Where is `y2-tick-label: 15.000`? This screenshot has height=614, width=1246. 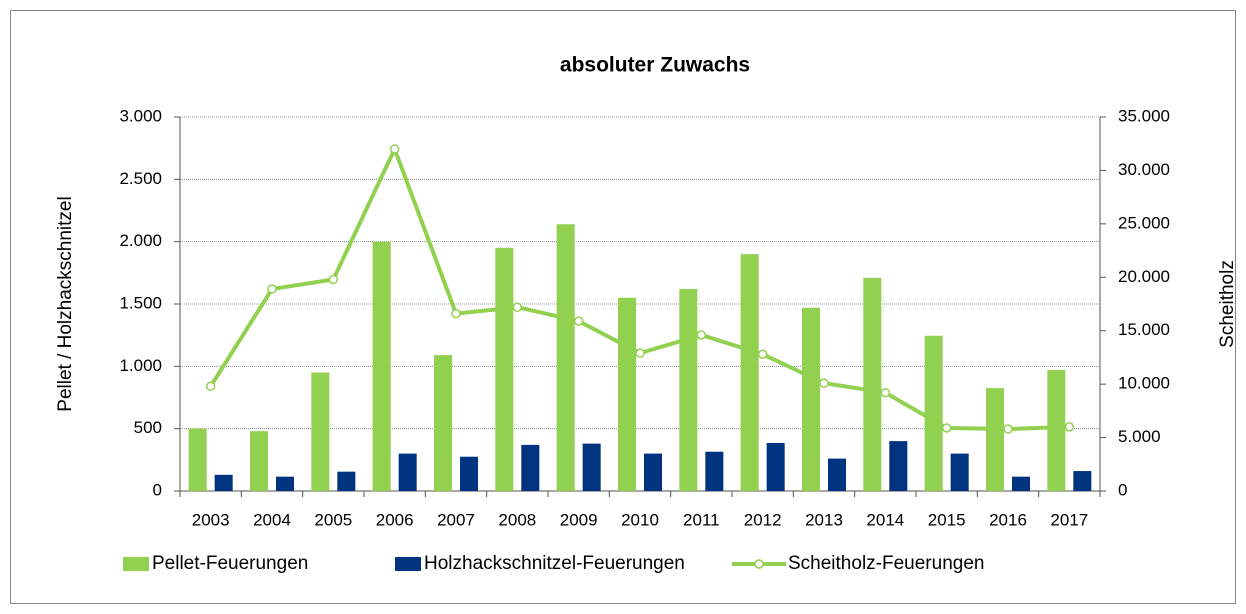
y2-tick-label: 15.000 is located at coordinates (1144, 329).